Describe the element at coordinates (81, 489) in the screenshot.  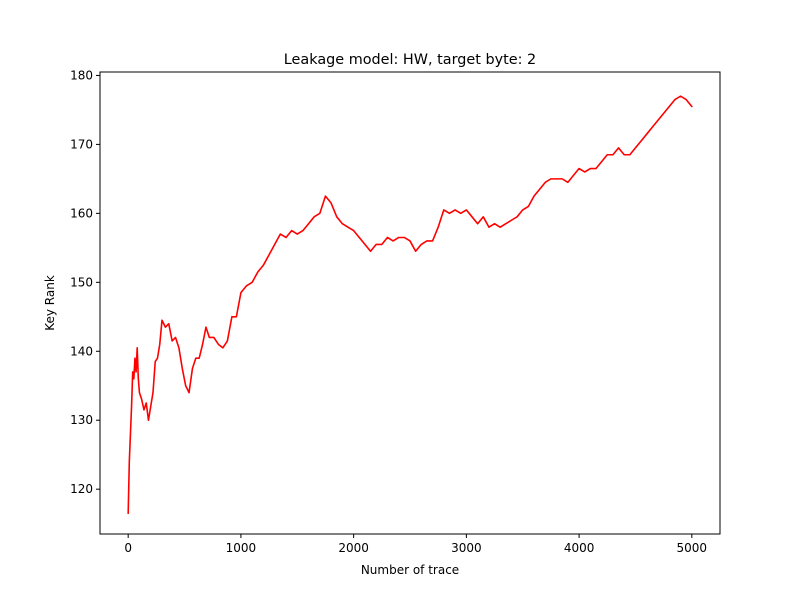
I see `y-tick-label: 120` at that location.